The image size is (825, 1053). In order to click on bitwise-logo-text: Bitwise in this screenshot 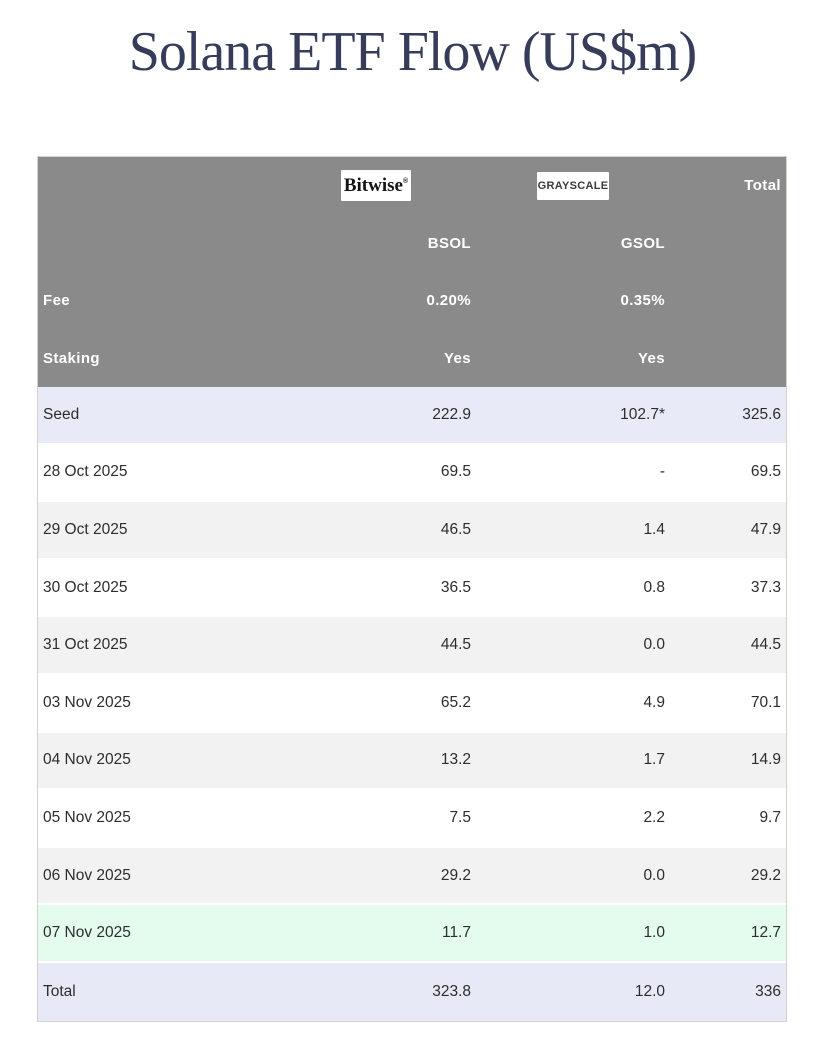, I will do `click(373, 185)`.